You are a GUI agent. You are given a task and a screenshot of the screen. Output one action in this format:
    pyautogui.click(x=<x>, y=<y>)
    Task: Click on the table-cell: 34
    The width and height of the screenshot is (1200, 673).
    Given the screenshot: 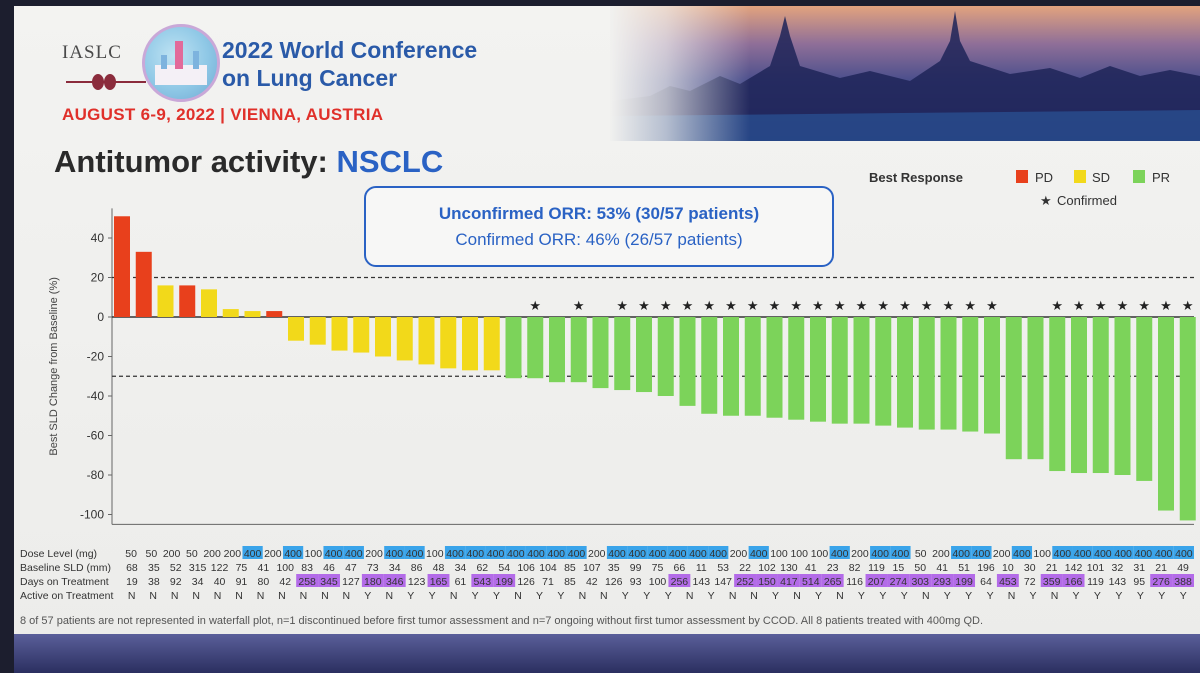 What is the action you would take?
    pyautogui.click(x=198, y=582)
    